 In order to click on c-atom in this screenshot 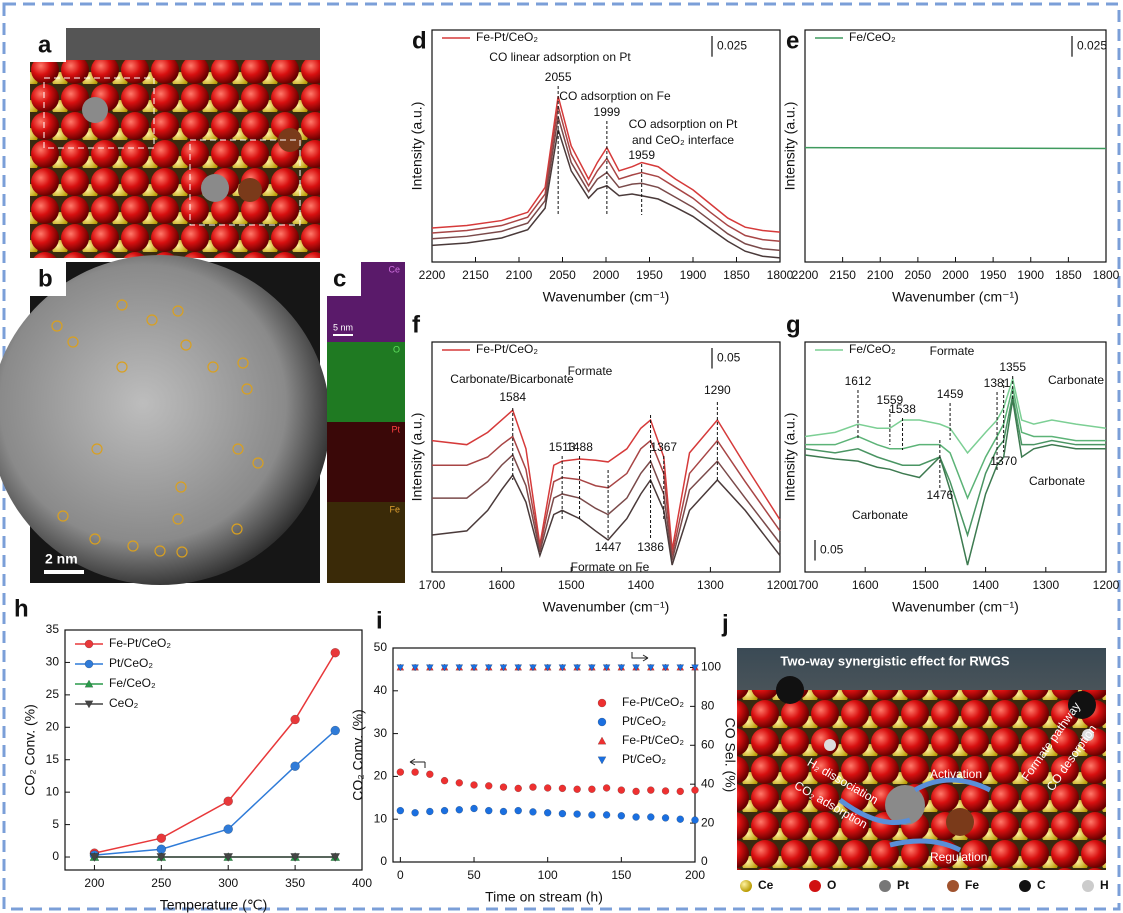, I will do `click(1082, 705)`.